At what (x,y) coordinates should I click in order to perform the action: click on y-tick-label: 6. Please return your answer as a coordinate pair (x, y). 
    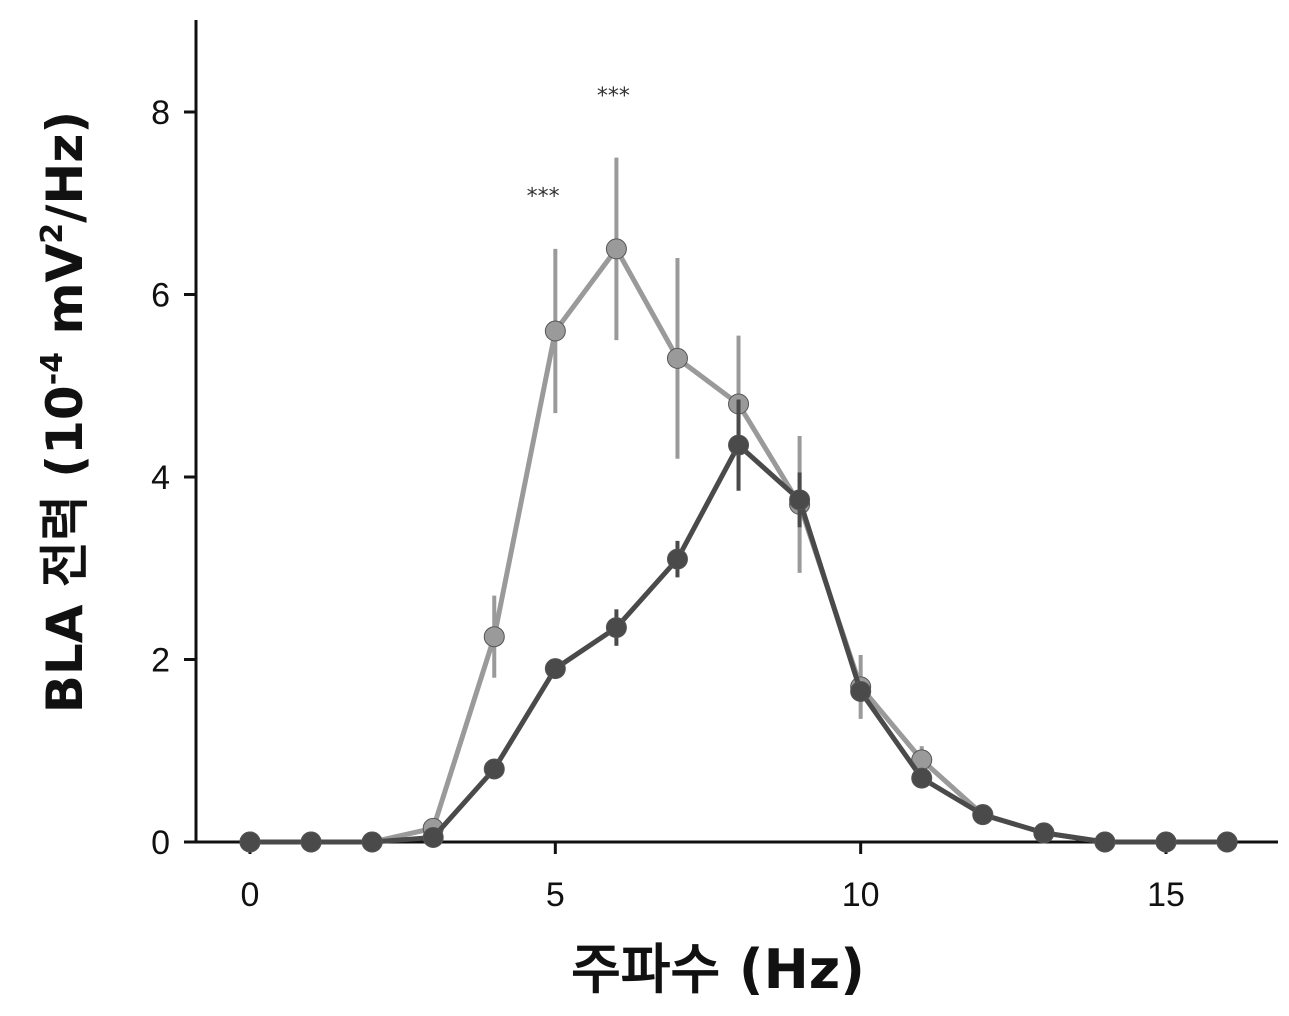
    Looking at the image, I should click on (160, 296).